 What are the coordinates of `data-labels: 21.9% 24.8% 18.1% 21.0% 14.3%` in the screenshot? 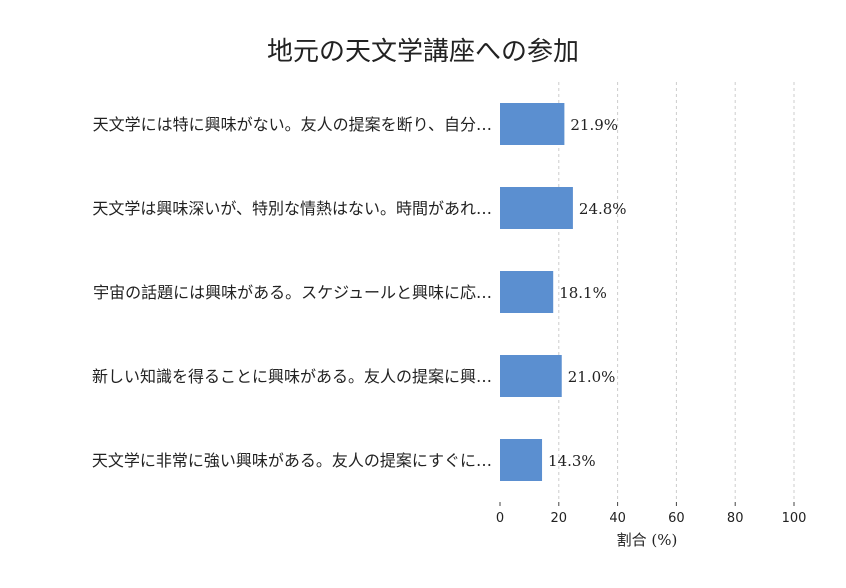 It's located at (587, 293).